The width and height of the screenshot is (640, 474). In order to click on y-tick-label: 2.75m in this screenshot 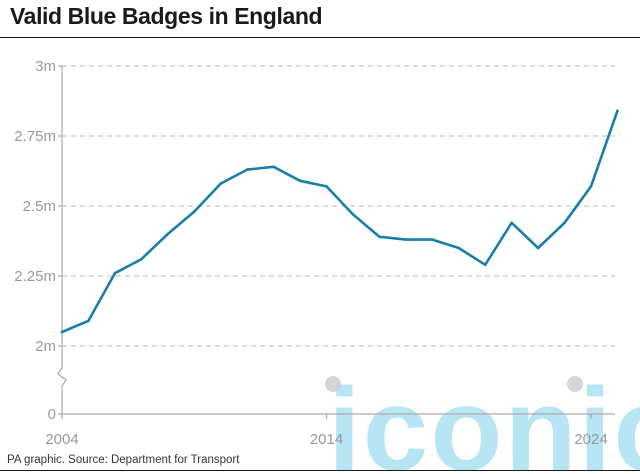, I will do `click(35, 136)`.